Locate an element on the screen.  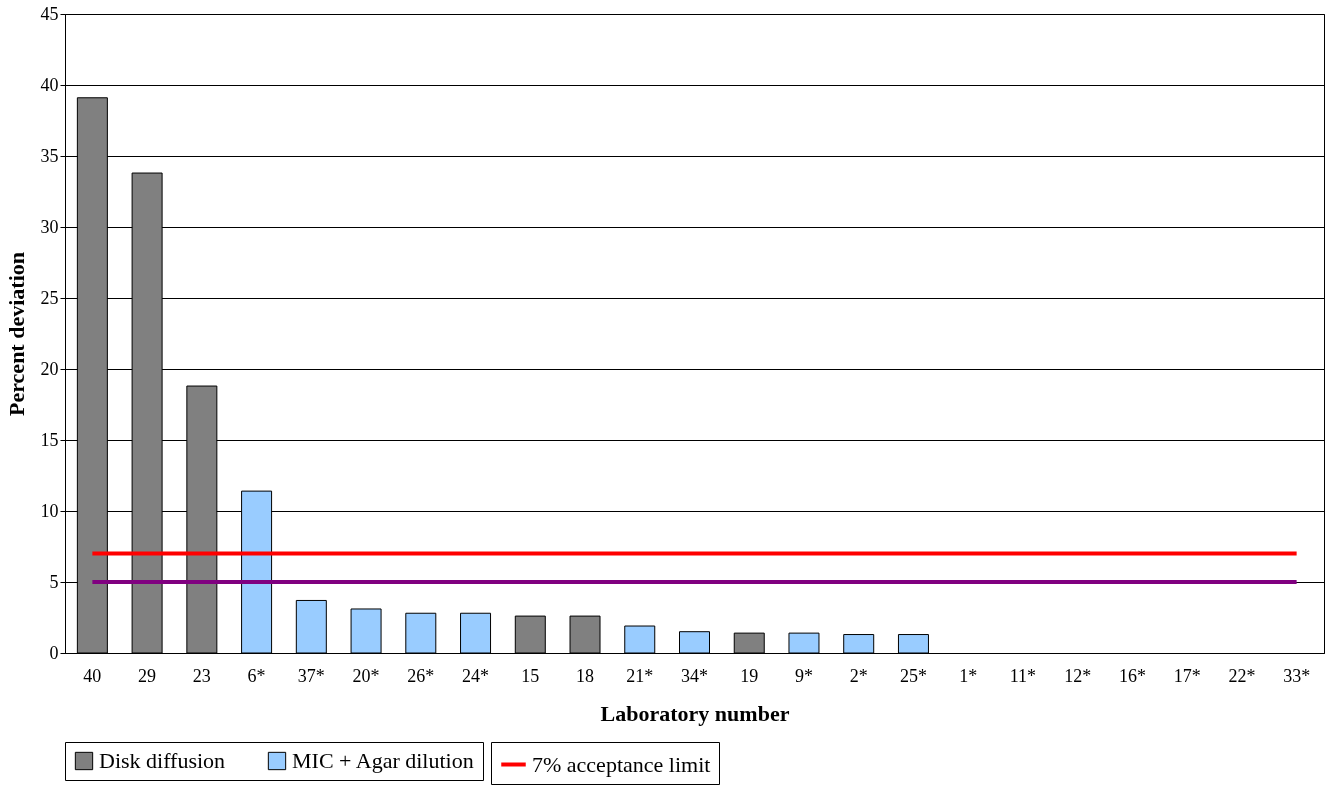
x-axis-title: Laboratory number is located at coordinates (695, 713).